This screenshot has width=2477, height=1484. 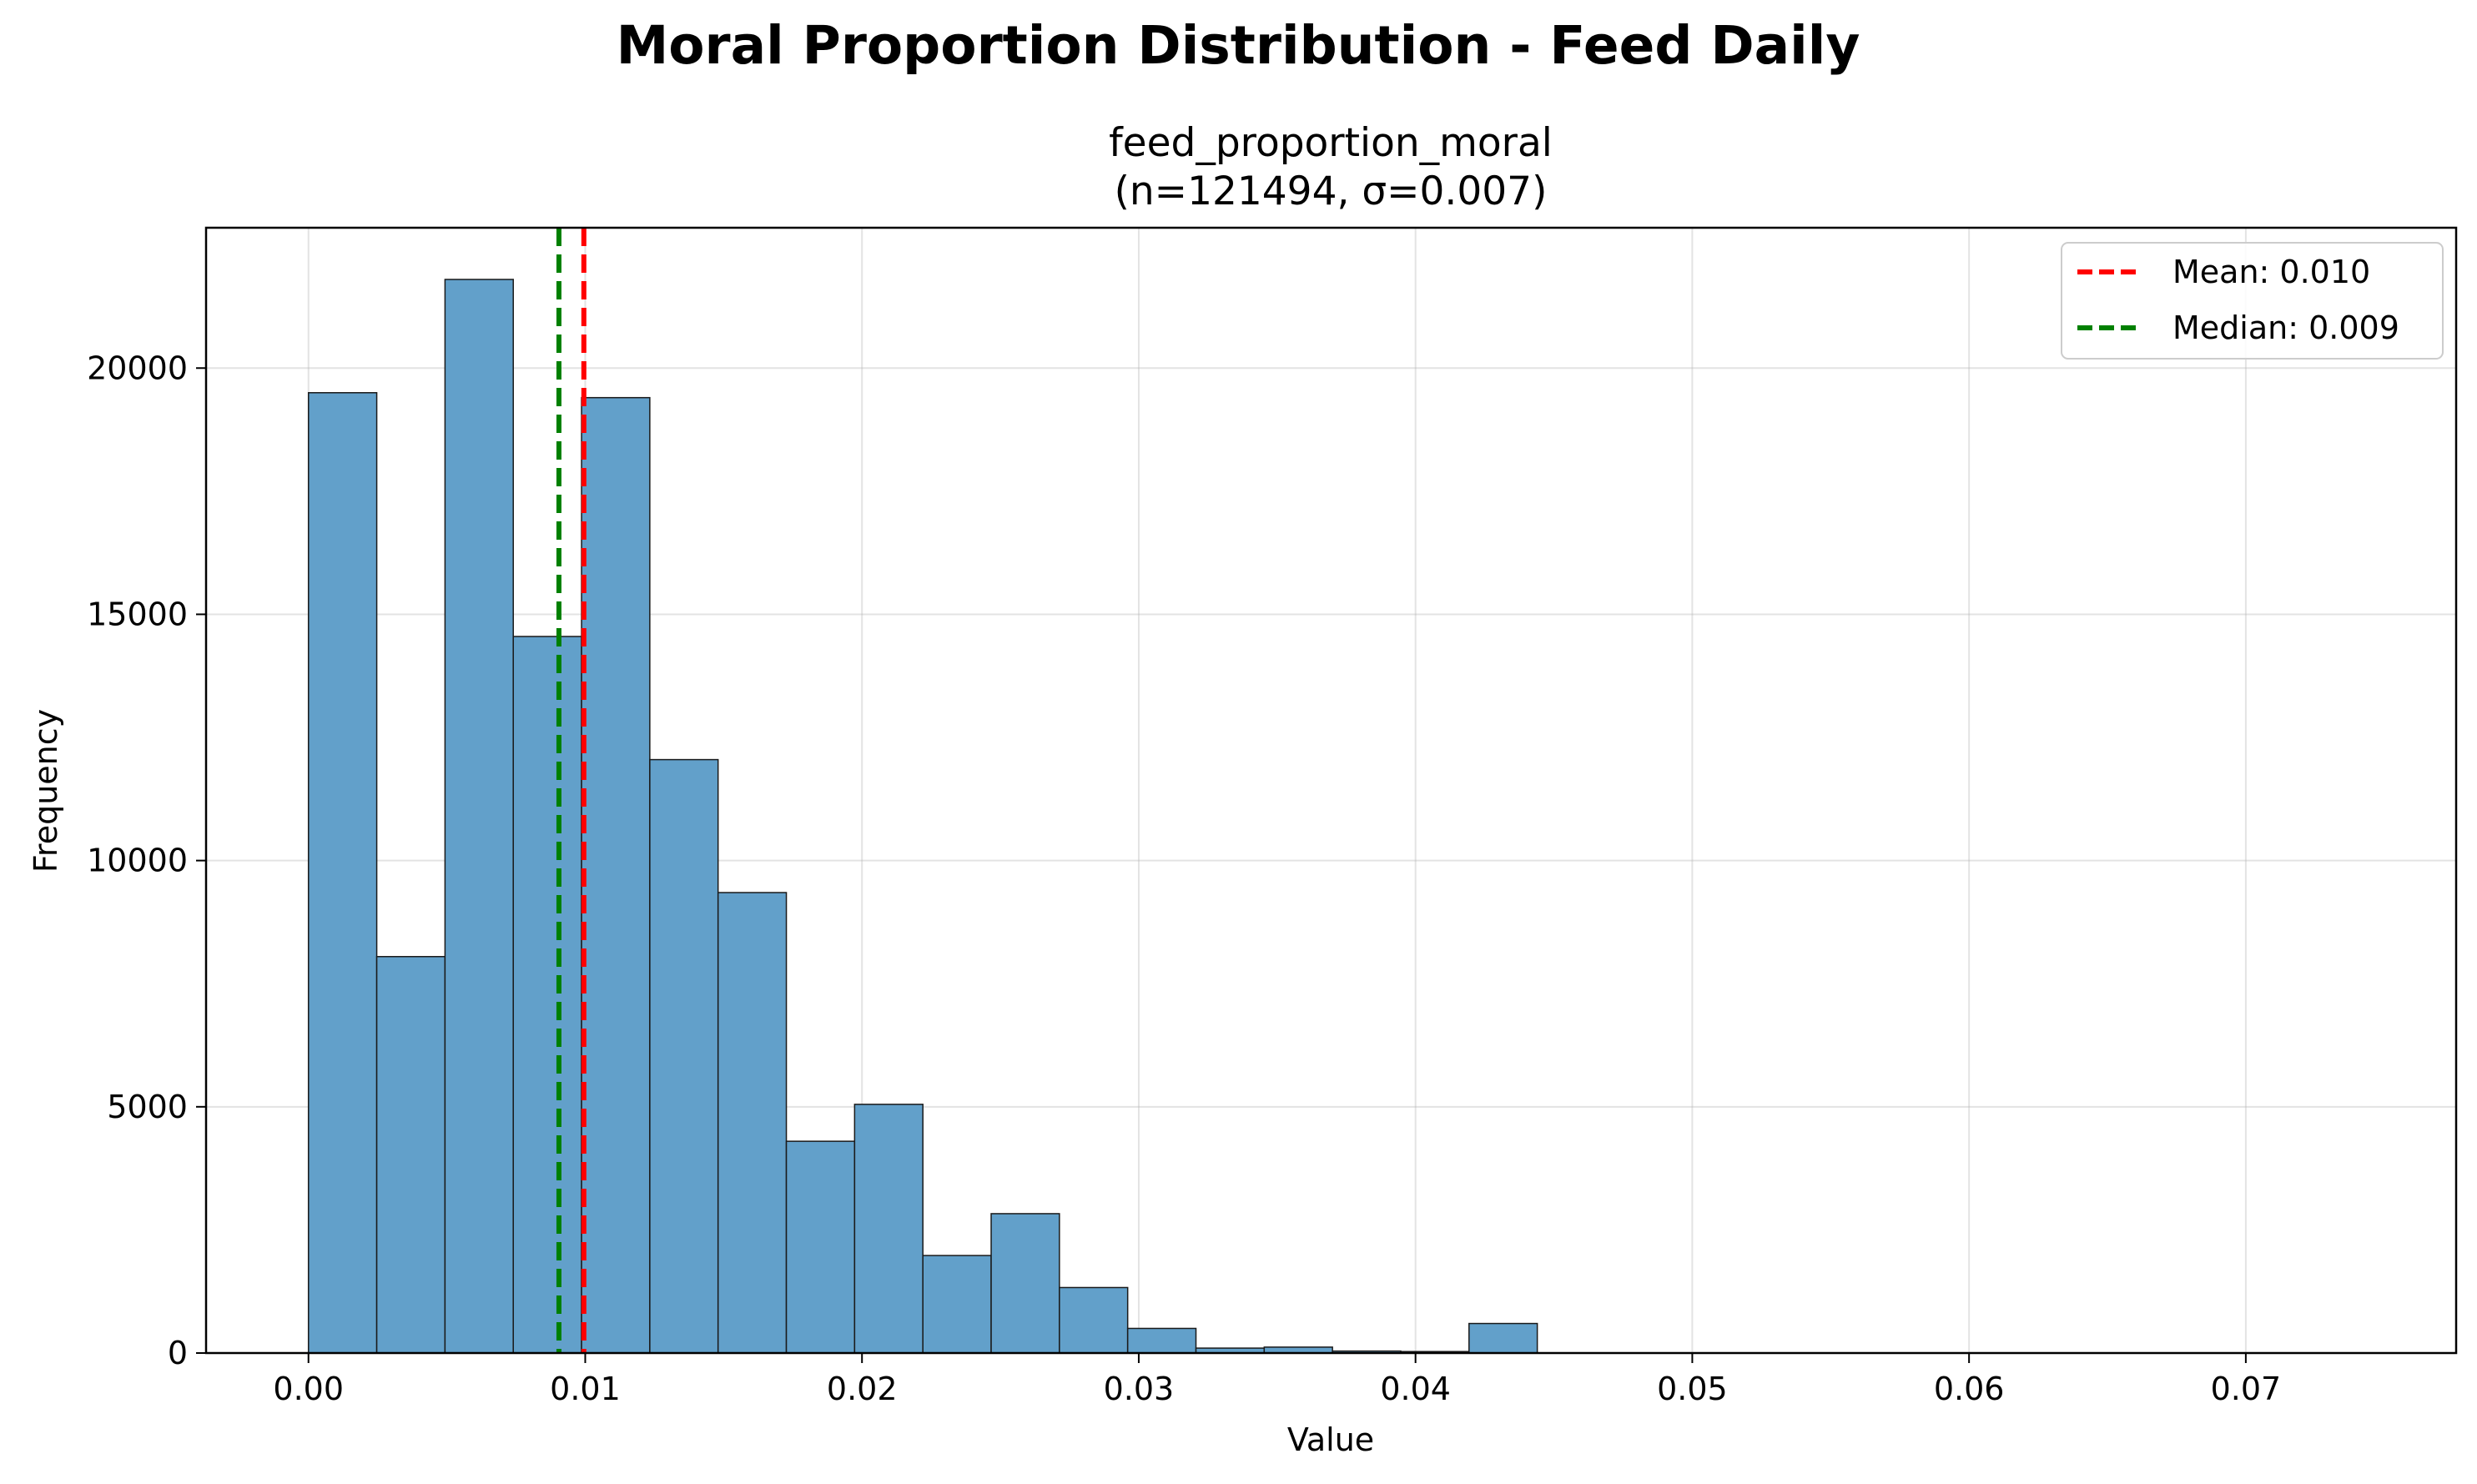 What do you see at coordinates (1139, 1389) in the screenshot?
I see `x-tick-label: 0.03` at bounding box center [1139, 1389].